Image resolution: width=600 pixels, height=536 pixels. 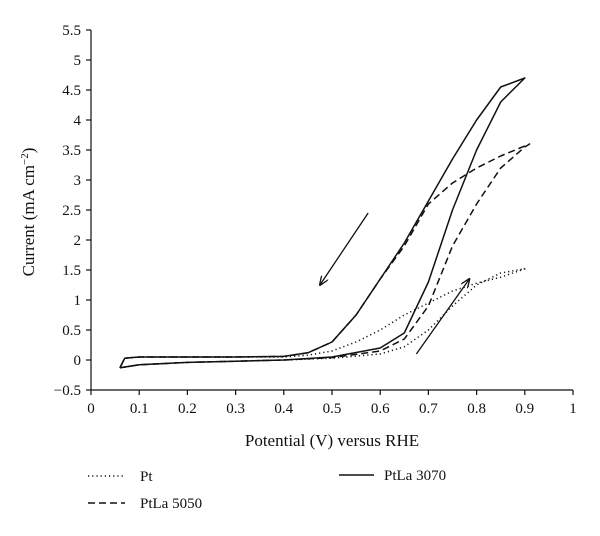 What do you see at coordinates (78, 181) in the screenshot?
I see `y-tick-label: 3` at bounding box center [78, 181].